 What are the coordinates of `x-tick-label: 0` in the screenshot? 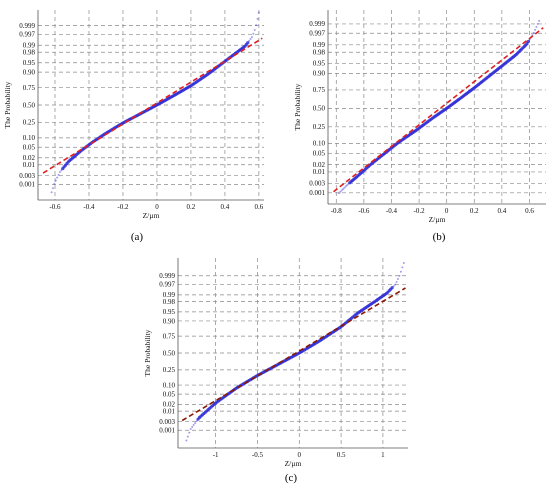 It's located at (447, 211).